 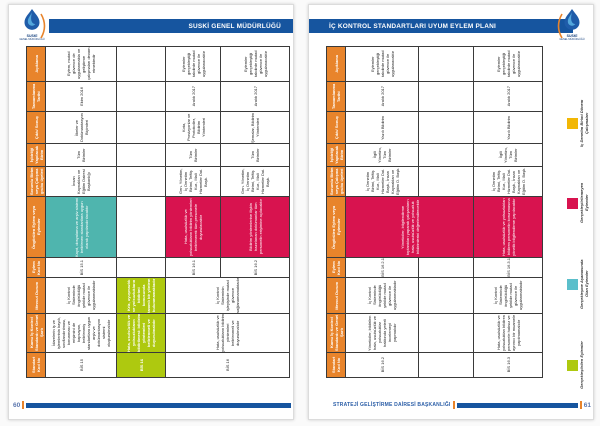 What do you see at coordinates (336, 155) in the screenshot?
I see `row-header-text: İşbirliği Yapılacak Birim` at bounding box center [336, 155].